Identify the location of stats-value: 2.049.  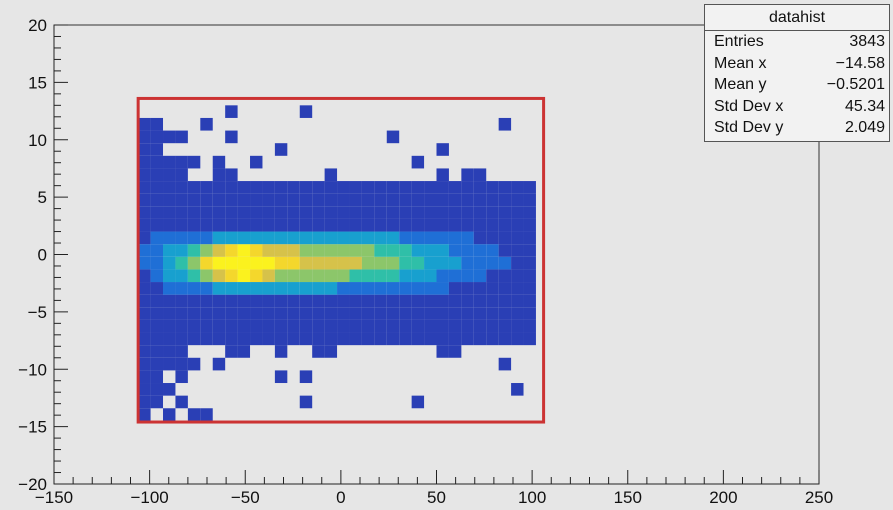
(864, 127).